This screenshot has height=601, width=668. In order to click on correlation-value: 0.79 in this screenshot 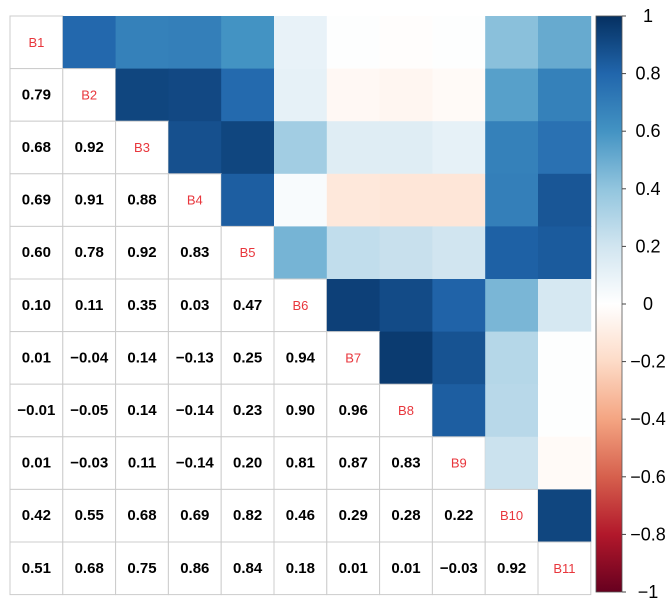, I will do `click(36, 94)`.